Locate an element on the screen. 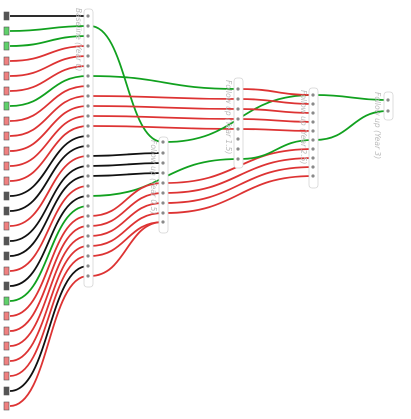 The height and width of the screenshot is (419, 411). stage-label-baseline: Baseline (Year 0) is located at coordinates (78, 39).